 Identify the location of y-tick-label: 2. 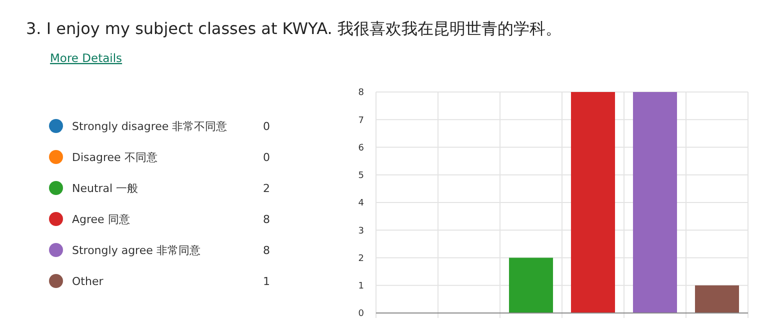
(361, 259).